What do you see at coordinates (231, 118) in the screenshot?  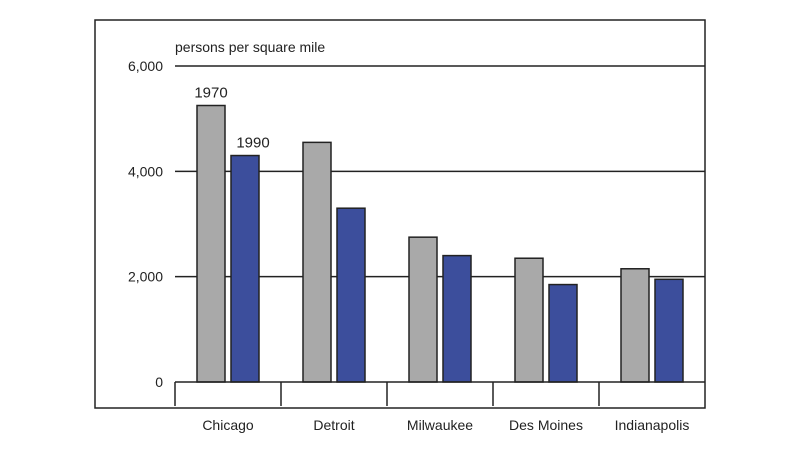 I see `series-labels: 1970 1990` at bounding box center [231, 118].